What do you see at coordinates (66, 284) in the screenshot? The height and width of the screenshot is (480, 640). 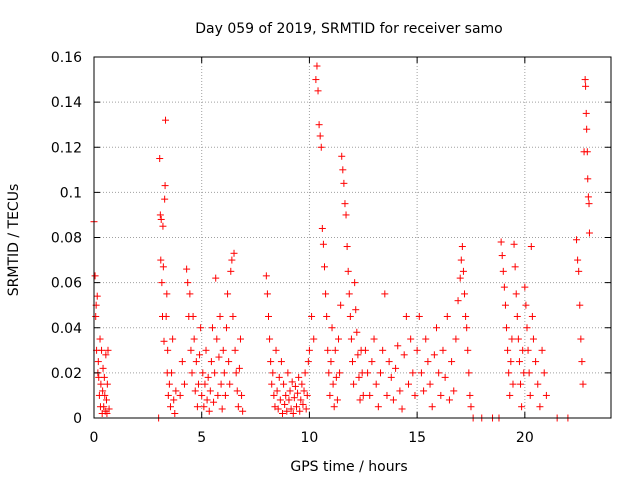 I see `y-tick-label: 0.06` at bounding box center [66, 284].